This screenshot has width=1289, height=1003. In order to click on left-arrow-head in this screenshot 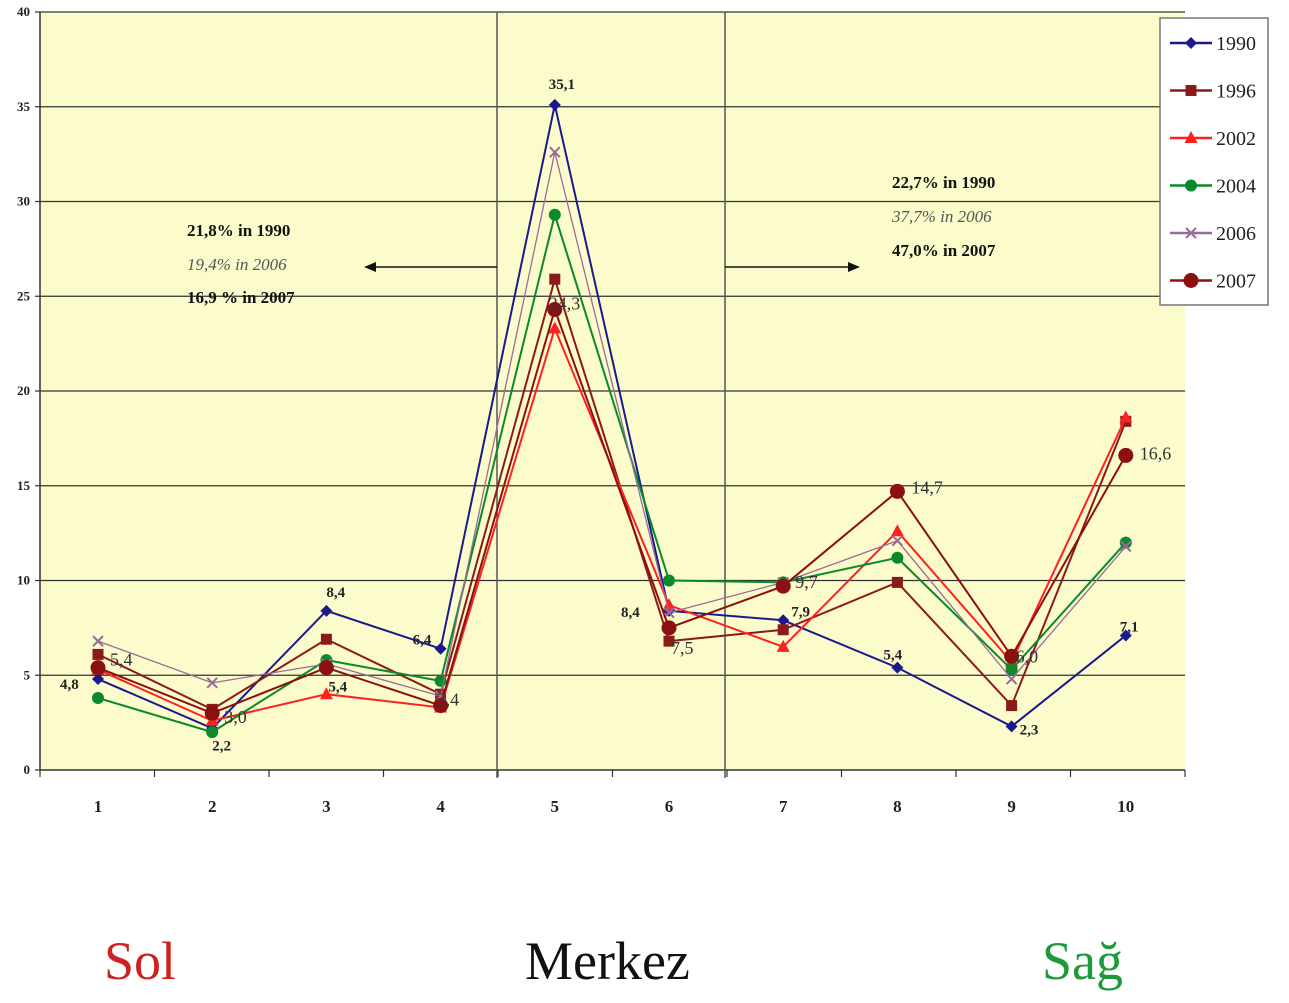, I will do `click(370, 267)`.